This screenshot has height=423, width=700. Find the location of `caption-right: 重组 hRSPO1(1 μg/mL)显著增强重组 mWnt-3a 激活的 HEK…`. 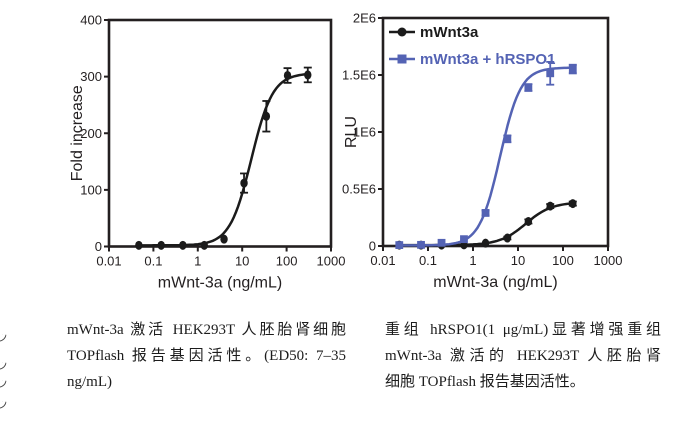

caption-right: 重组 hRSPO1(1 μg/mL)显著增强重组 mWnt-3a 激活的 HEK… is located at coordinates (523, 356).